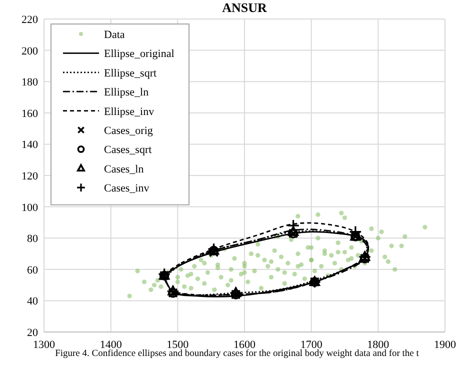  Describe the element at coordinates (32, 239) in the screenshot. I see `y-tick-label: 80` at that location.